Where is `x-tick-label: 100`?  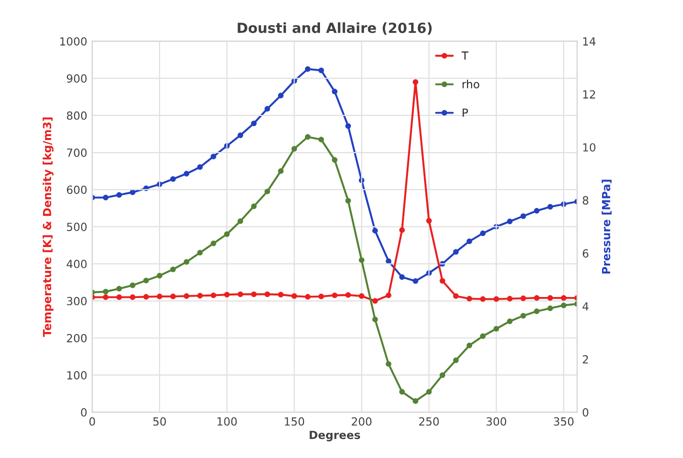
x-tick-label: 100 is located at coordinates (227, 421).